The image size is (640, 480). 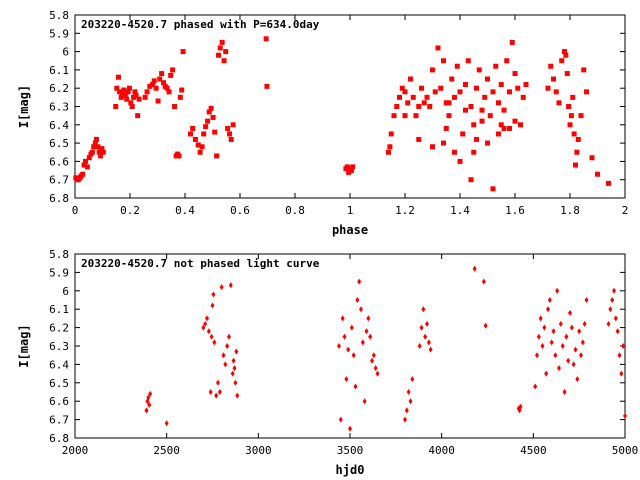 What do you see at coordinates (59, 272) in the screenshot?
I see `unphased-y-tick-label: 5.9` at bounding box center [59, 272].